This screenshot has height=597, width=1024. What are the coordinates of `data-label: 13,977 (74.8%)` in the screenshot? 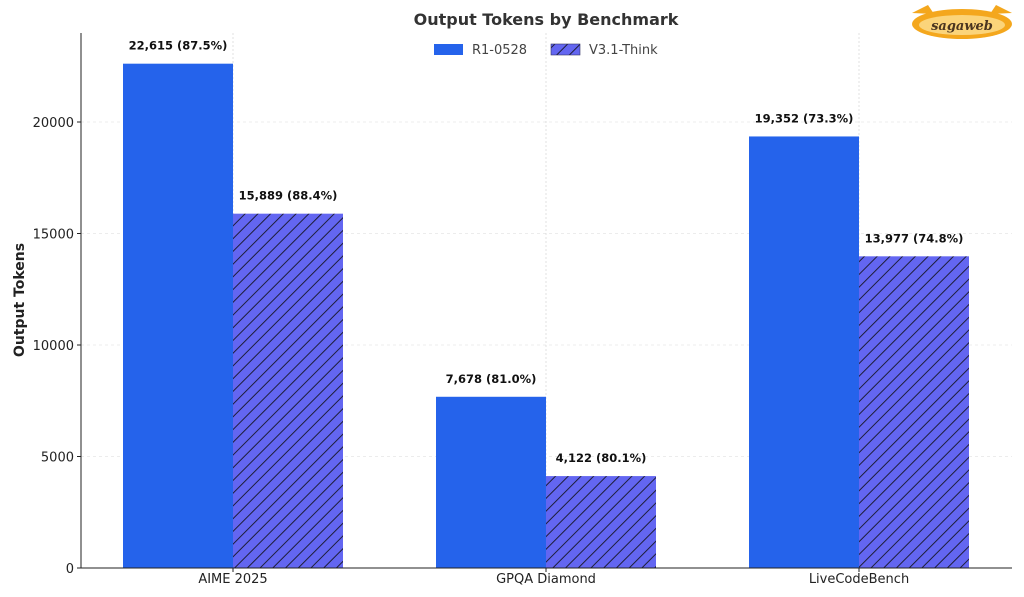 It's located at (914, 238).